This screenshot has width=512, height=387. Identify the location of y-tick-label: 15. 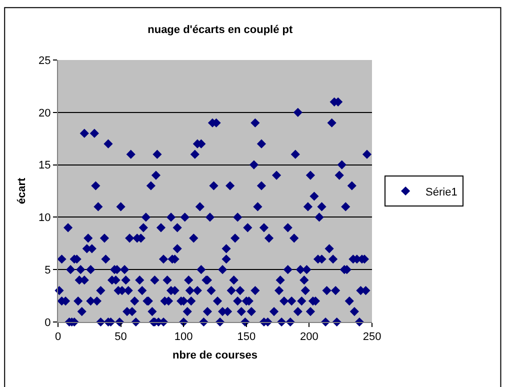
(44, 166).